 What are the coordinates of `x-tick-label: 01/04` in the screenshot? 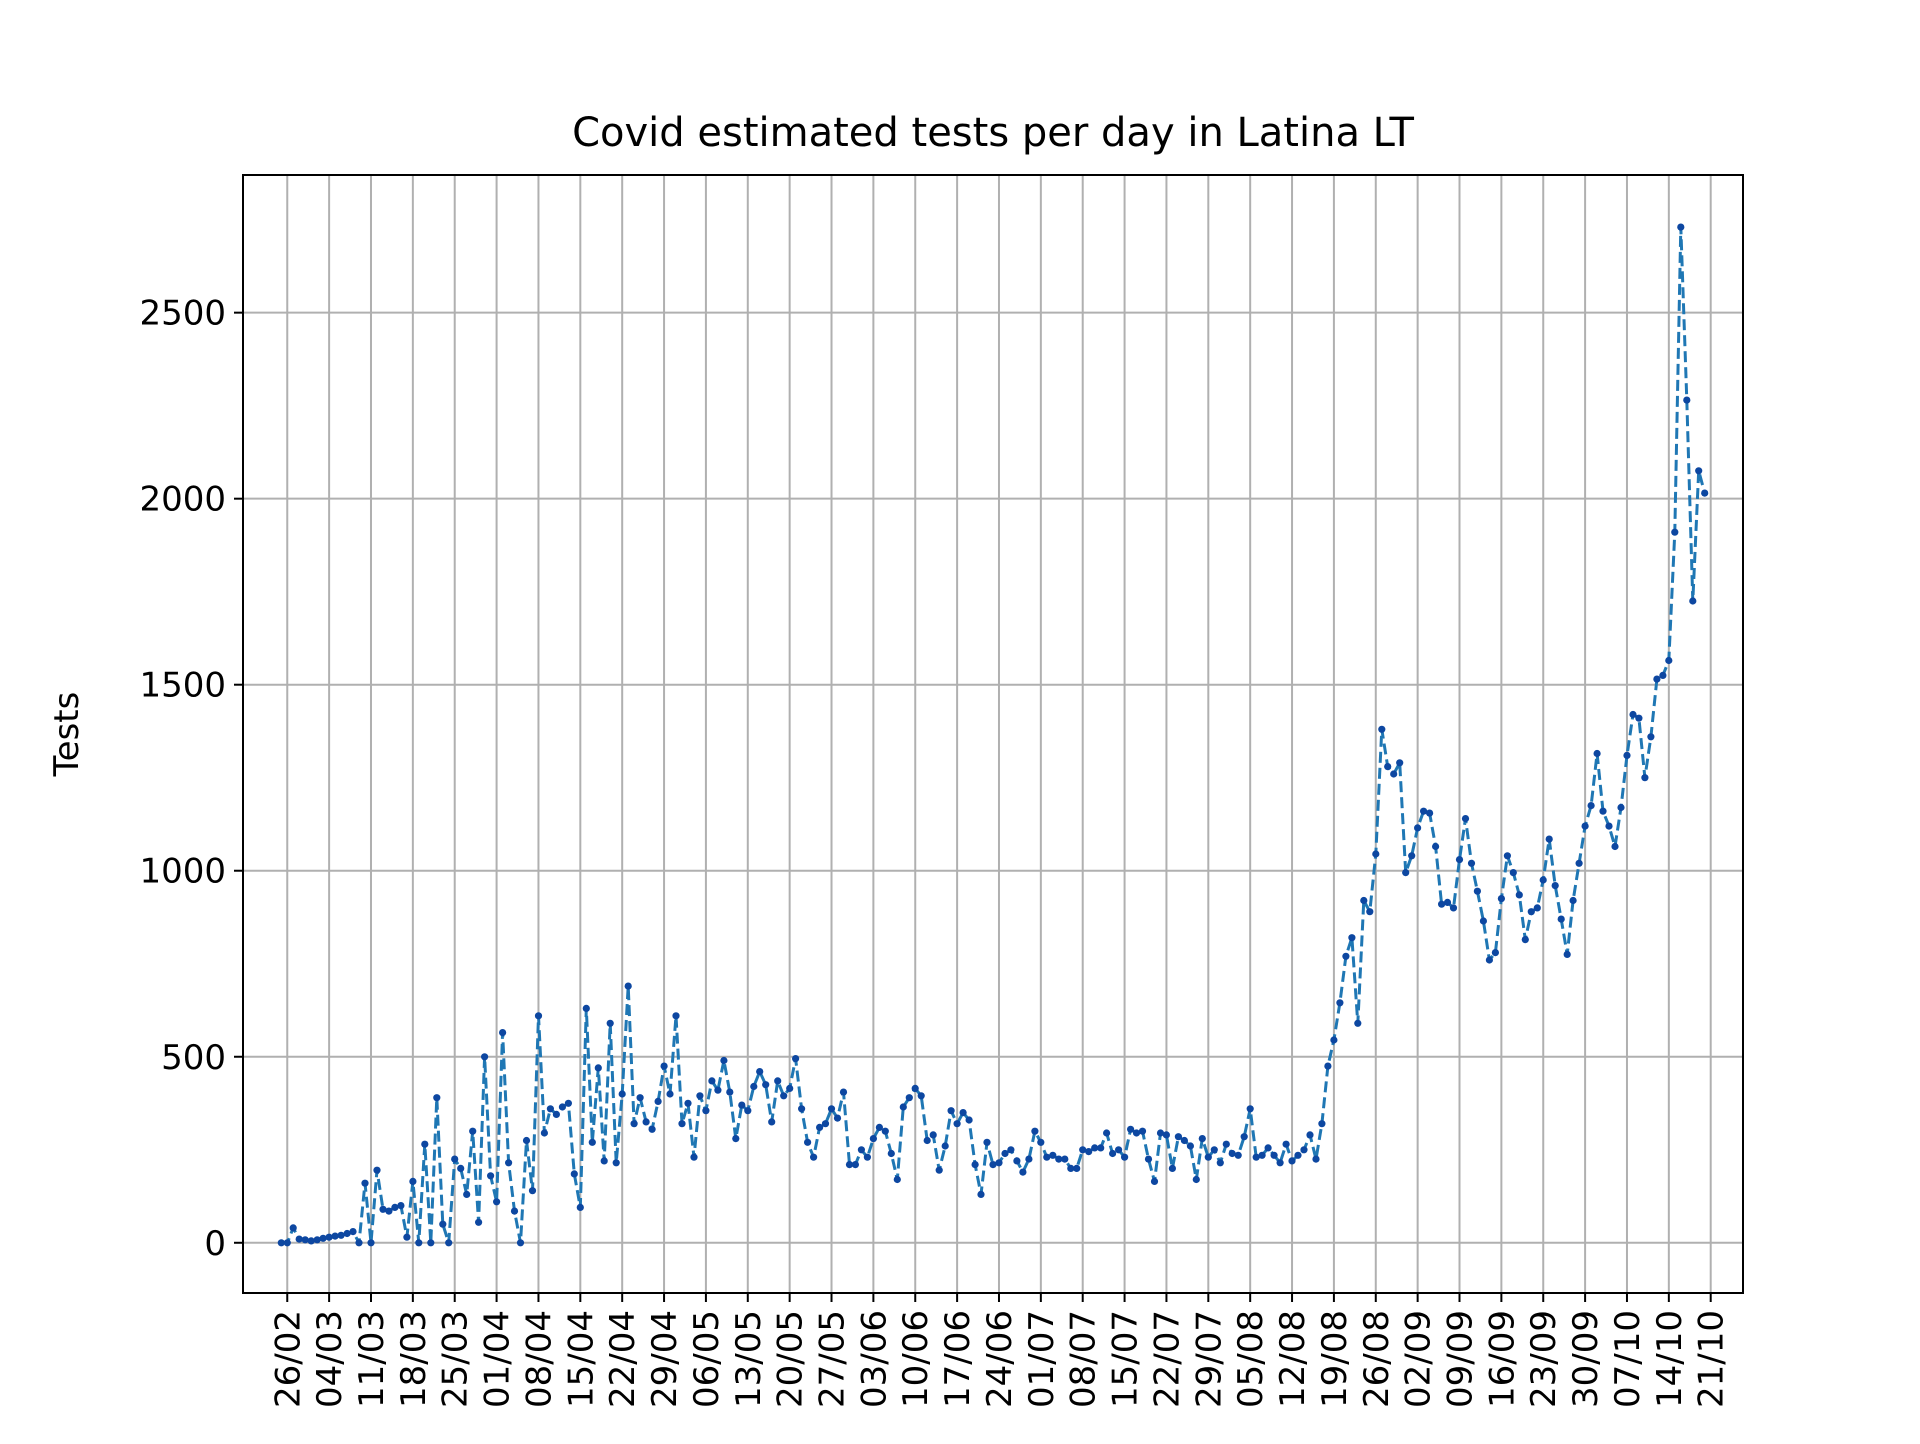 It's located at (498, 1359).